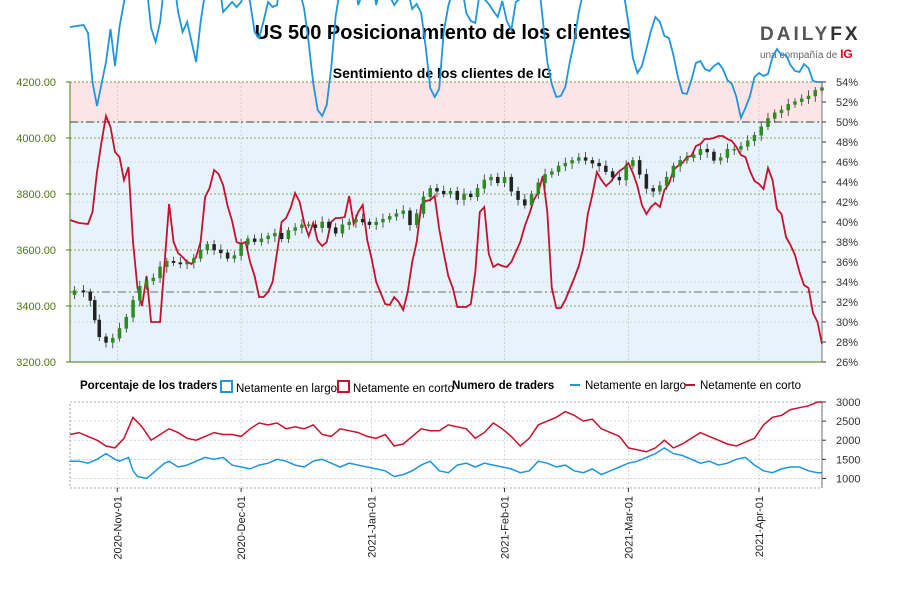 This screenshot has height=600, width=900. I want to click on left-tick-label: 4000.00, so click(36, 139).